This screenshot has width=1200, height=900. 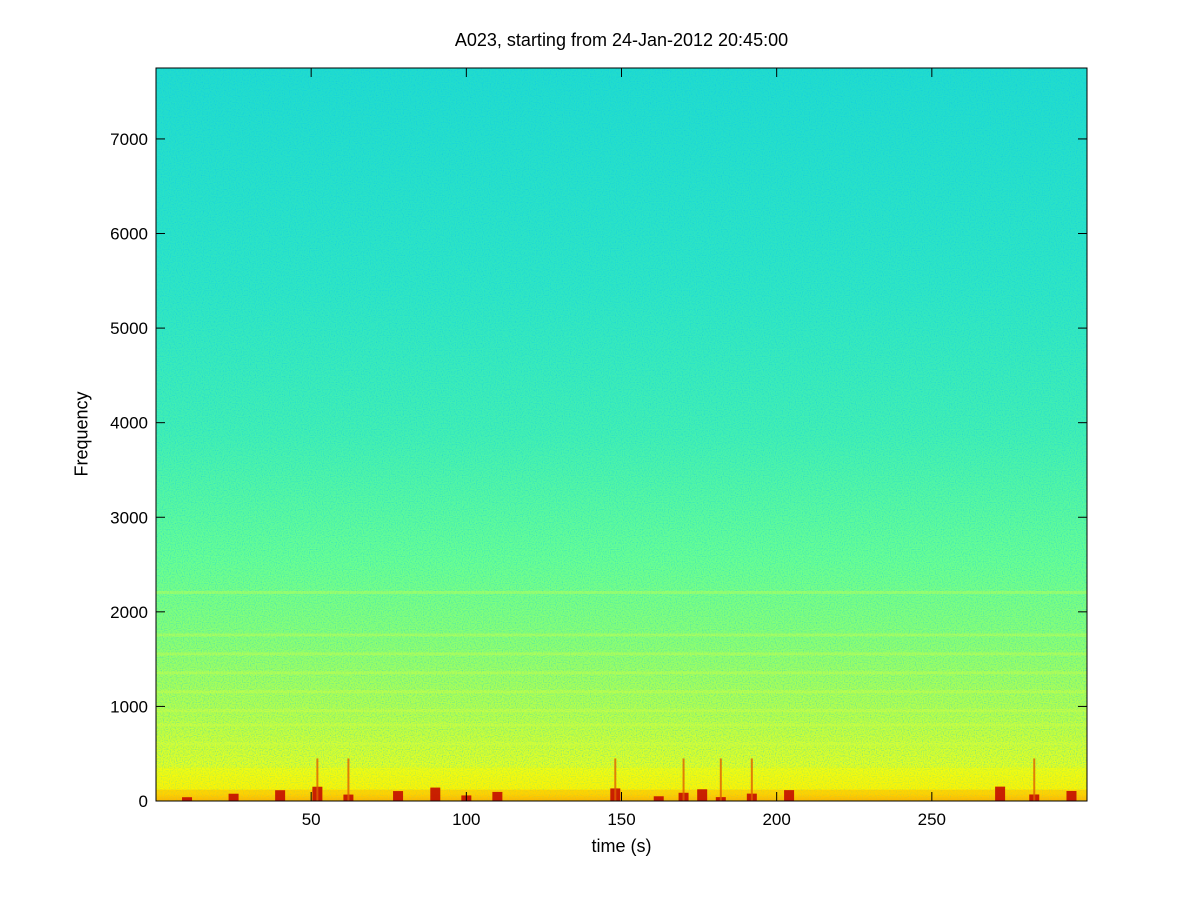 I want to click on x-tick-label: 50, so click(x=311, y=819).